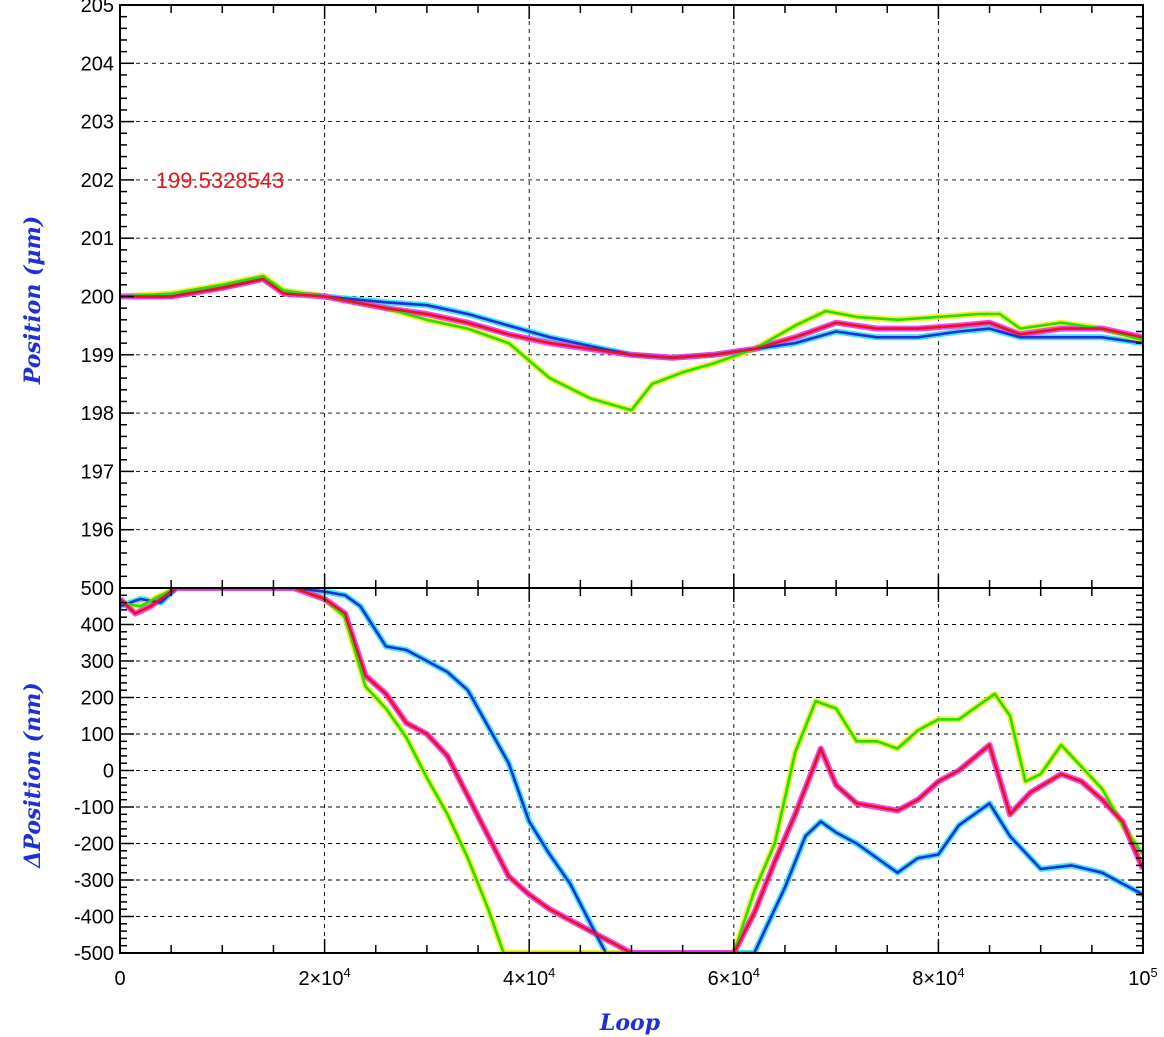 Image resolution: width=1164 pixels, height=1037 pixels. What do you see at coordinates (97, 64) in the screenshot?
I see `y-tick-label: 204` at bounding box center [97, 64].